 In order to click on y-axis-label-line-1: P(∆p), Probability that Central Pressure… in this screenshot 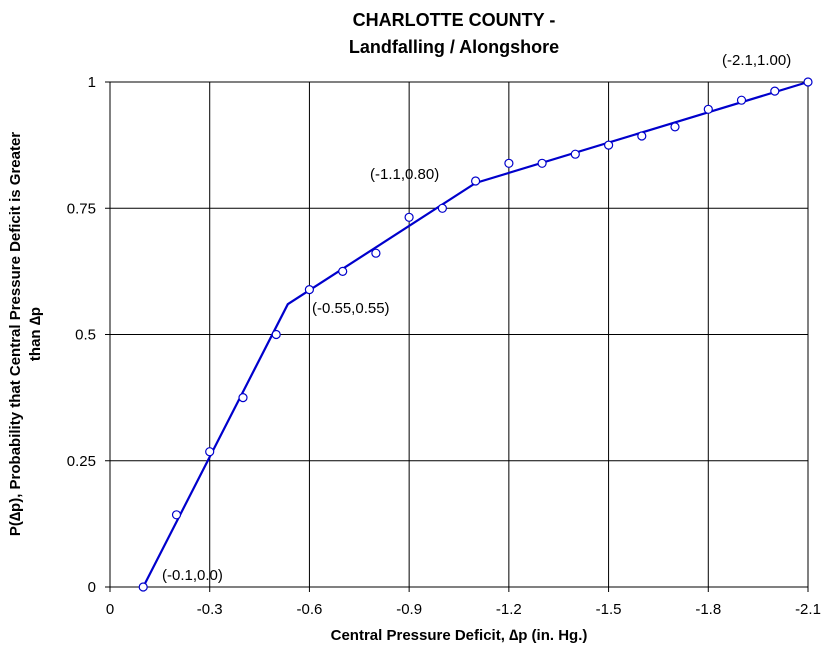, I will do `click(15, 334)`.